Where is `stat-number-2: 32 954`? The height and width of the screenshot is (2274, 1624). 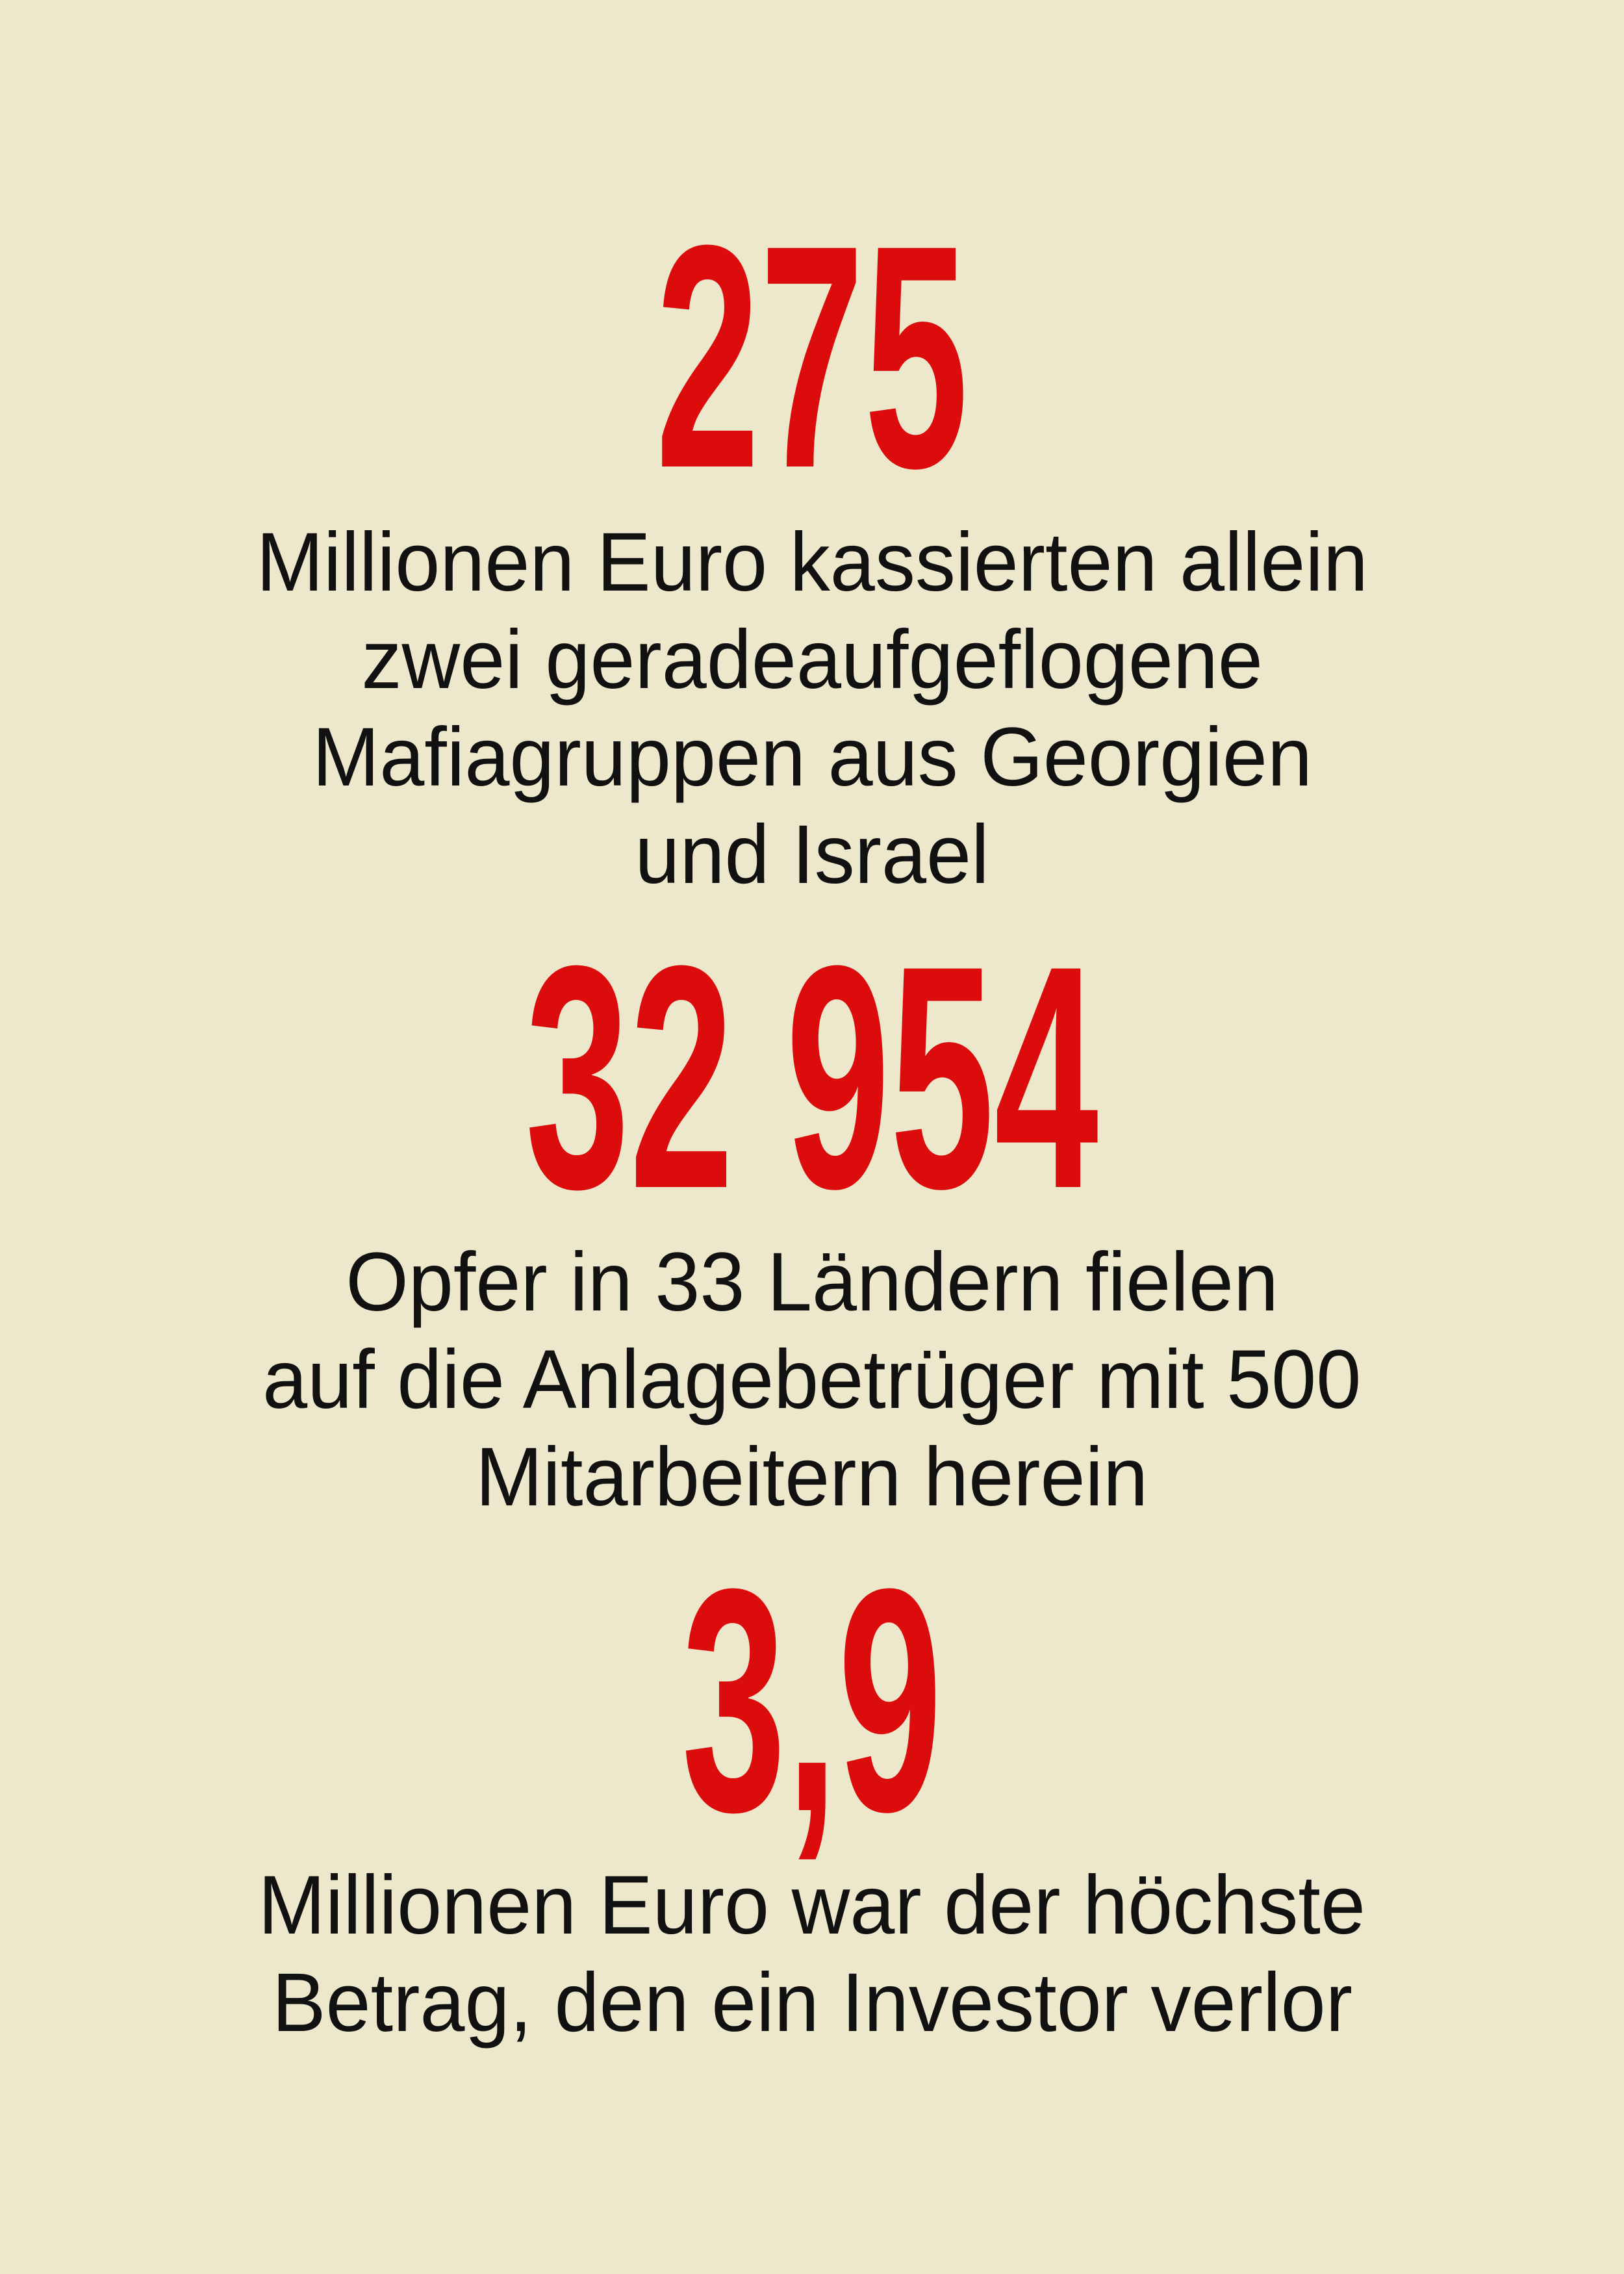 stat-number-2: 32 954 is located at coordinates (812, 1077).